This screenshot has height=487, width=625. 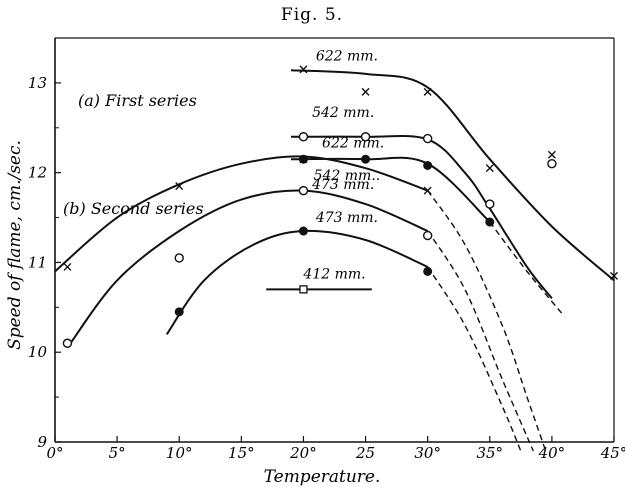 I want to click on series-label: 542 mm.., so click(x=347, y=176).